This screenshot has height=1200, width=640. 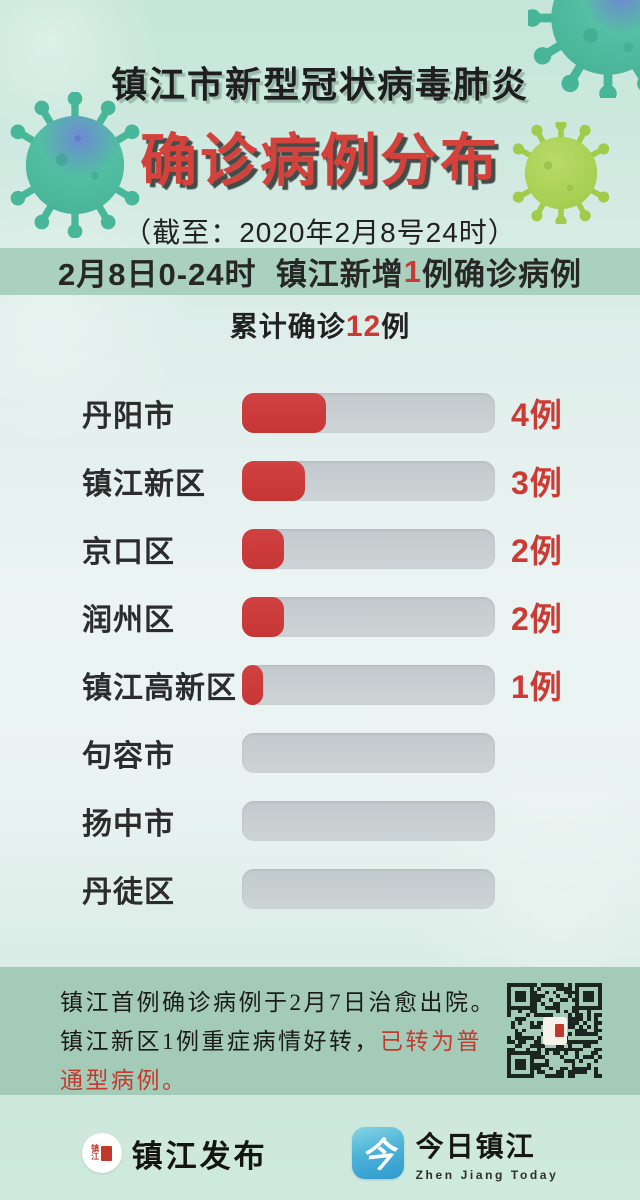 I want to click on app-icon-glyph: 今, so click(x=378, y=1156).